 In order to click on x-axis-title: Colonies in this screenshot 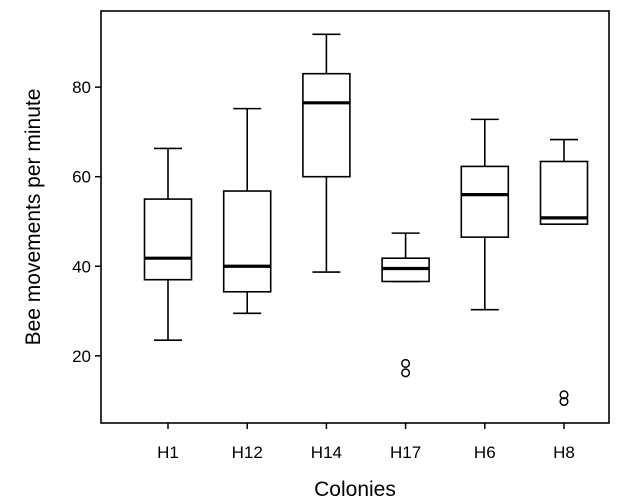, I will do `click(355, 489)`.